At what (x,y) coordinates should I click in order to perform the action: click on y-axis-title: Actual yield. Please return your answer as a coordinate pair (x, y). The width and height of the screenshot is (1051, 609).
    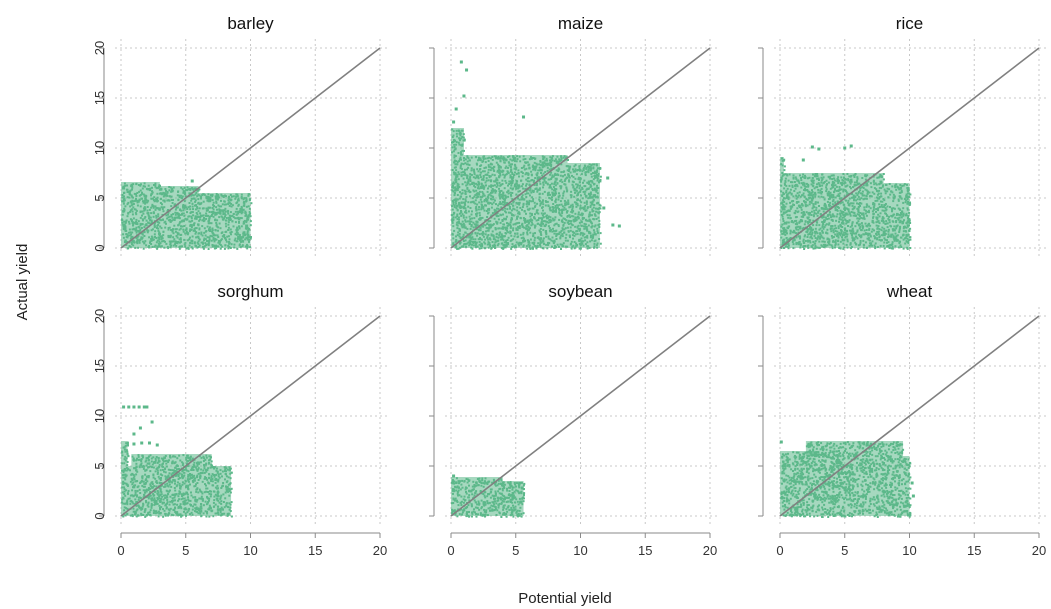
    Looking at the image, I should click on (22, 282).